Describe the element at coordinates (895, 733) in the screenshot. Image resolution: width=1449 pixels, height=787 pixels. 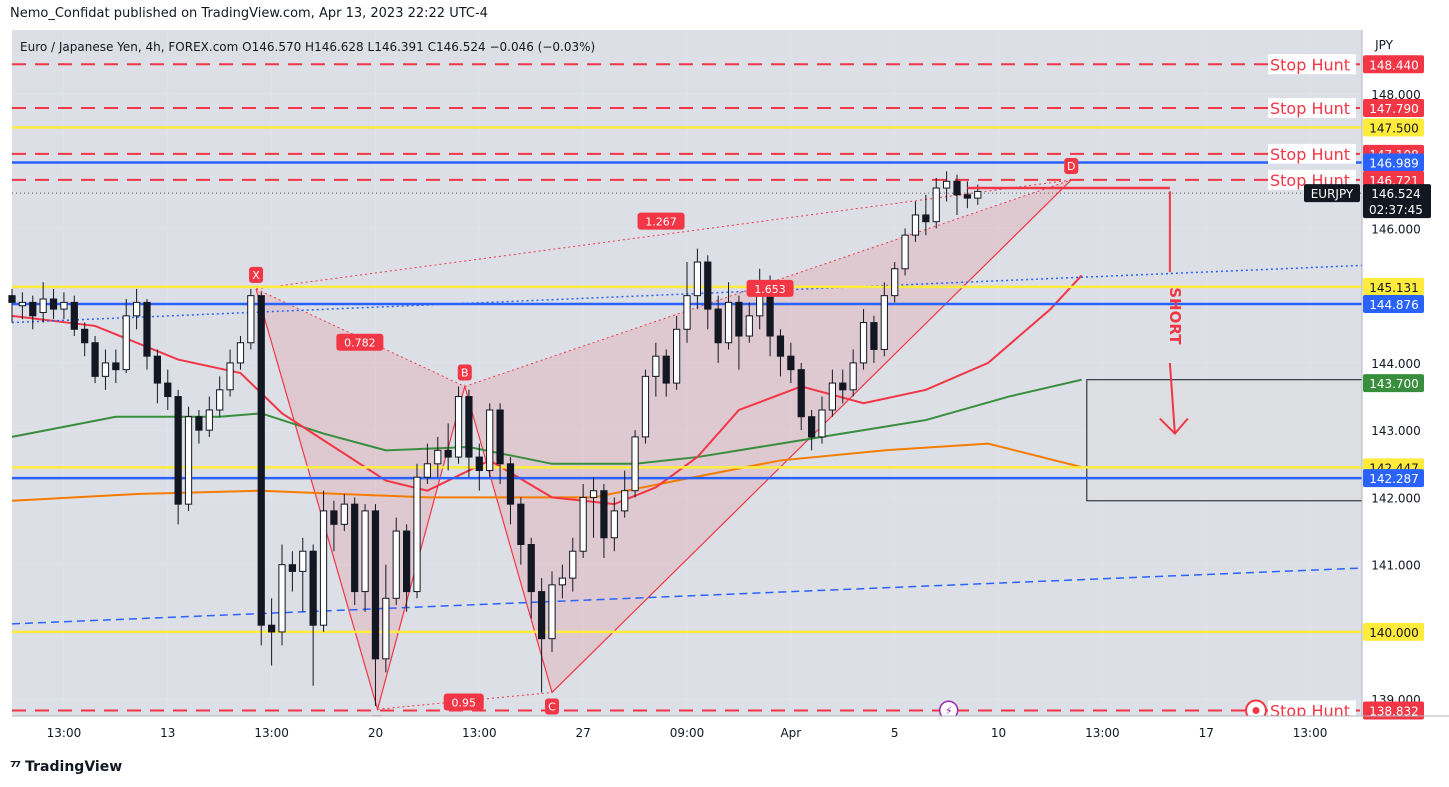
I see `x-tick-label: 5` at that location.